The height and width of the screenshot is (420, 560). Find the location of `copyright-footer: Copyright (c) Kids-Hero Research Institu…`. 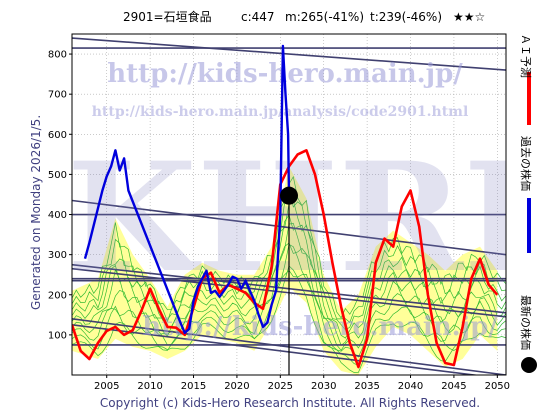

copyright-footer: Copyright (c) Kids-Hero Research Institu… is located at coordinates (290, 403).